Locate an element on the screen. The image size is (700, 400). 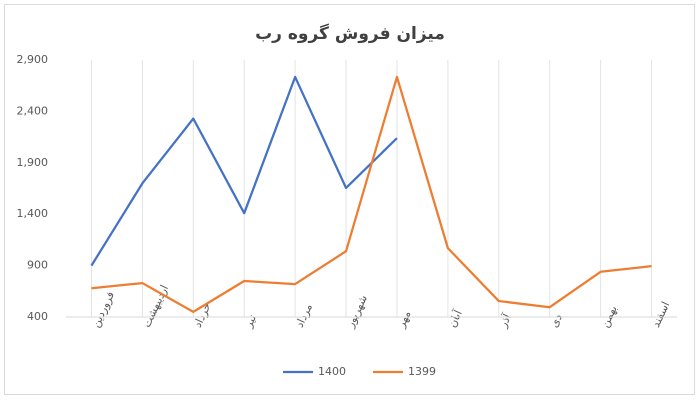
y-tick-label: 400 is located at coordinates (37, 316).